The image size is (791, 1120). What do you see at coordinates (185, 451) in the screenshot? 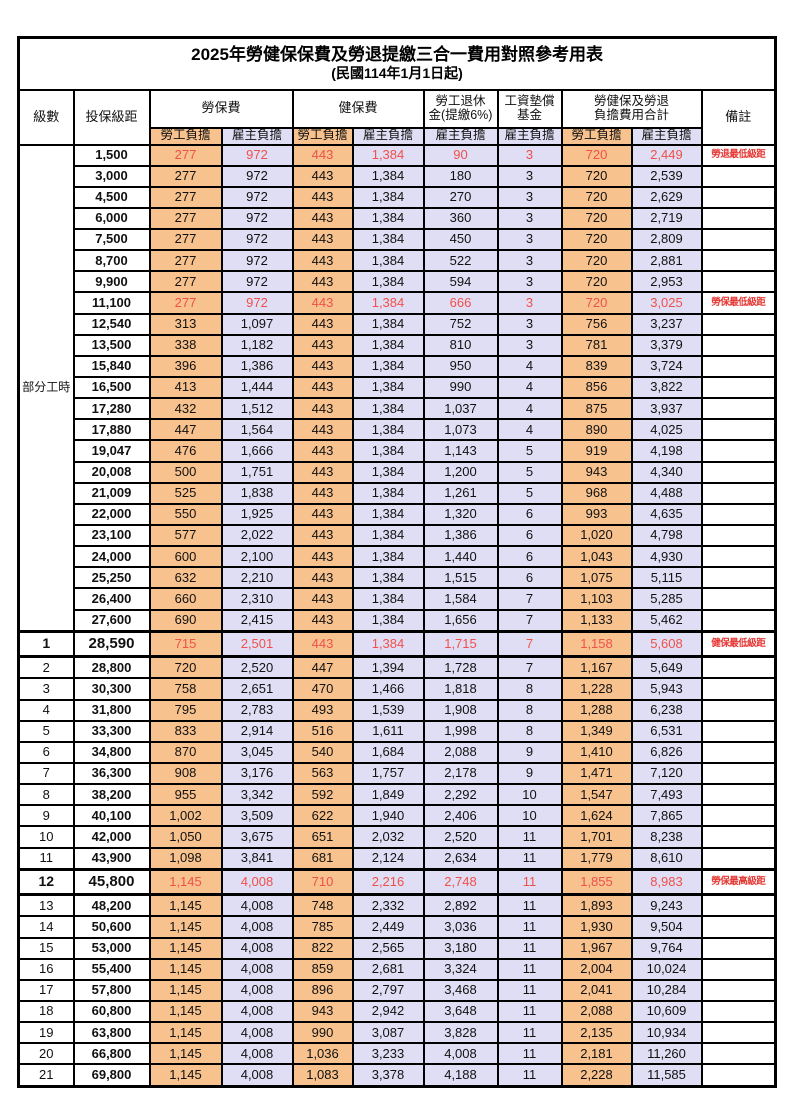
I see `cell-labor-employee: 476` at bounding box center [185, 451].